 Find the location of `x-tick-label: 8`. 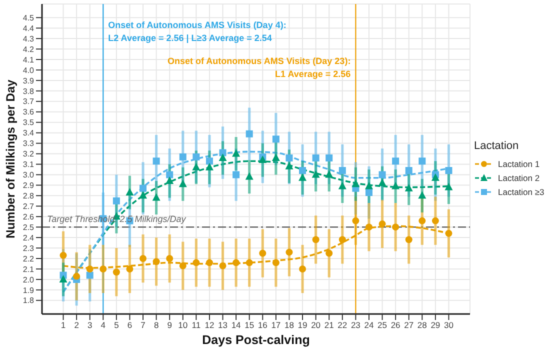

x-tick-label: 8 is located at coordinates (156, 325).